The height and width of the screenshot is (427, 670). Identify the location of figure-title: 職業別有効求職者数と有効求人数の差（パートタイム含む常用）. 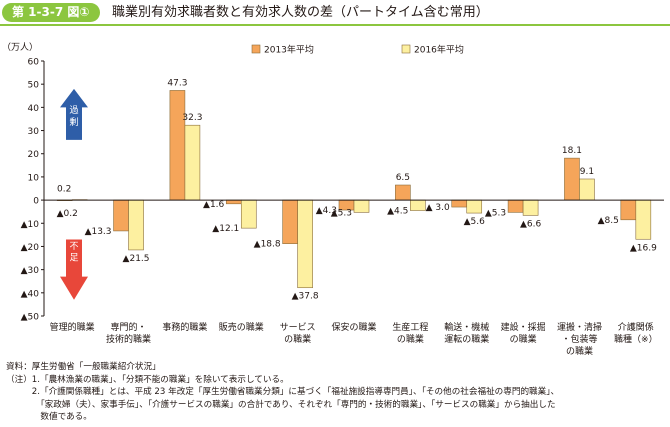
(300, 12).